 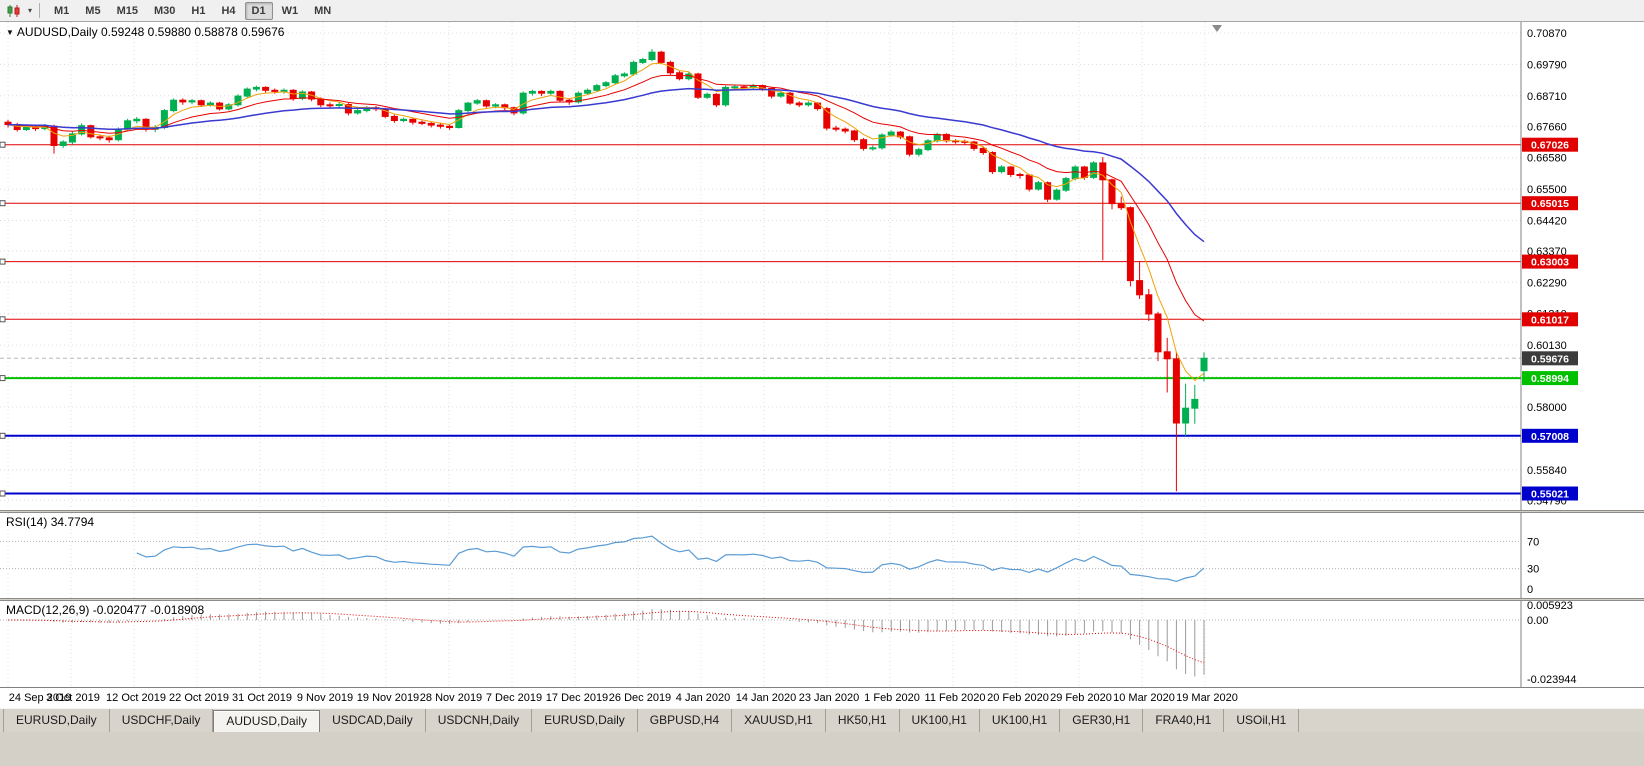 I want to click on time-axis-label: 19 Mar 2020, so click(x=1207, y=698).